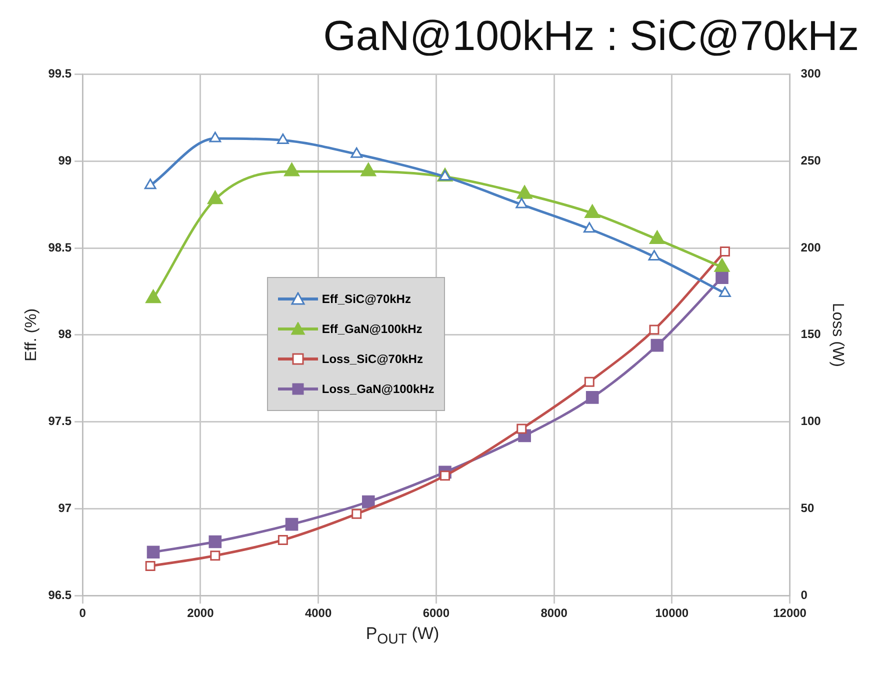 This screenshot has height=675, width=879. Describe the element at coordinates (378, 389) in the screenshot. I see `legend-label: Loss_GaN@100kHz` at that location.